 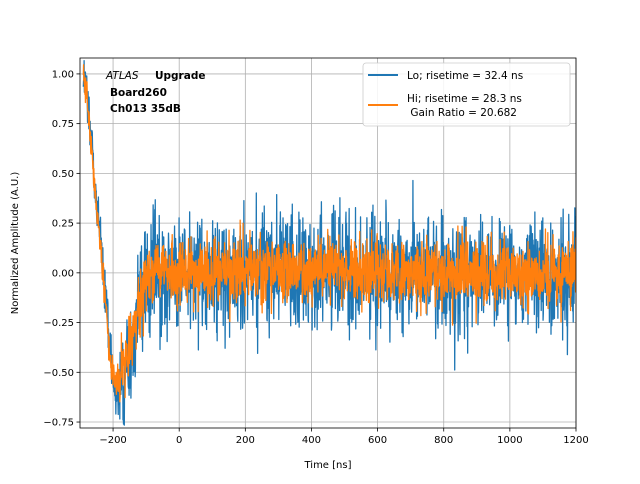 I want to click on annotation: ATLAS Upgrade Board260 Ch013 35dB, so click(x=155, y=92).